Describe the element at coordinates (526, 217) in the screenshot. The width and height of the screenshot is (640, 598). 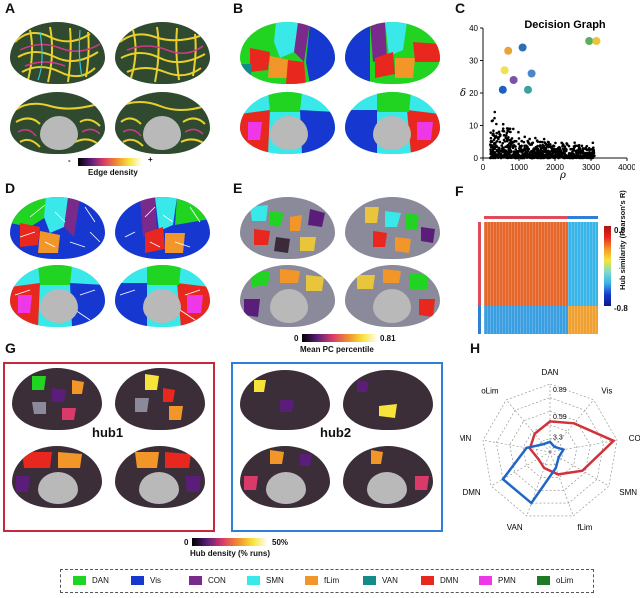
I see `hub1-bar-top` at that location.